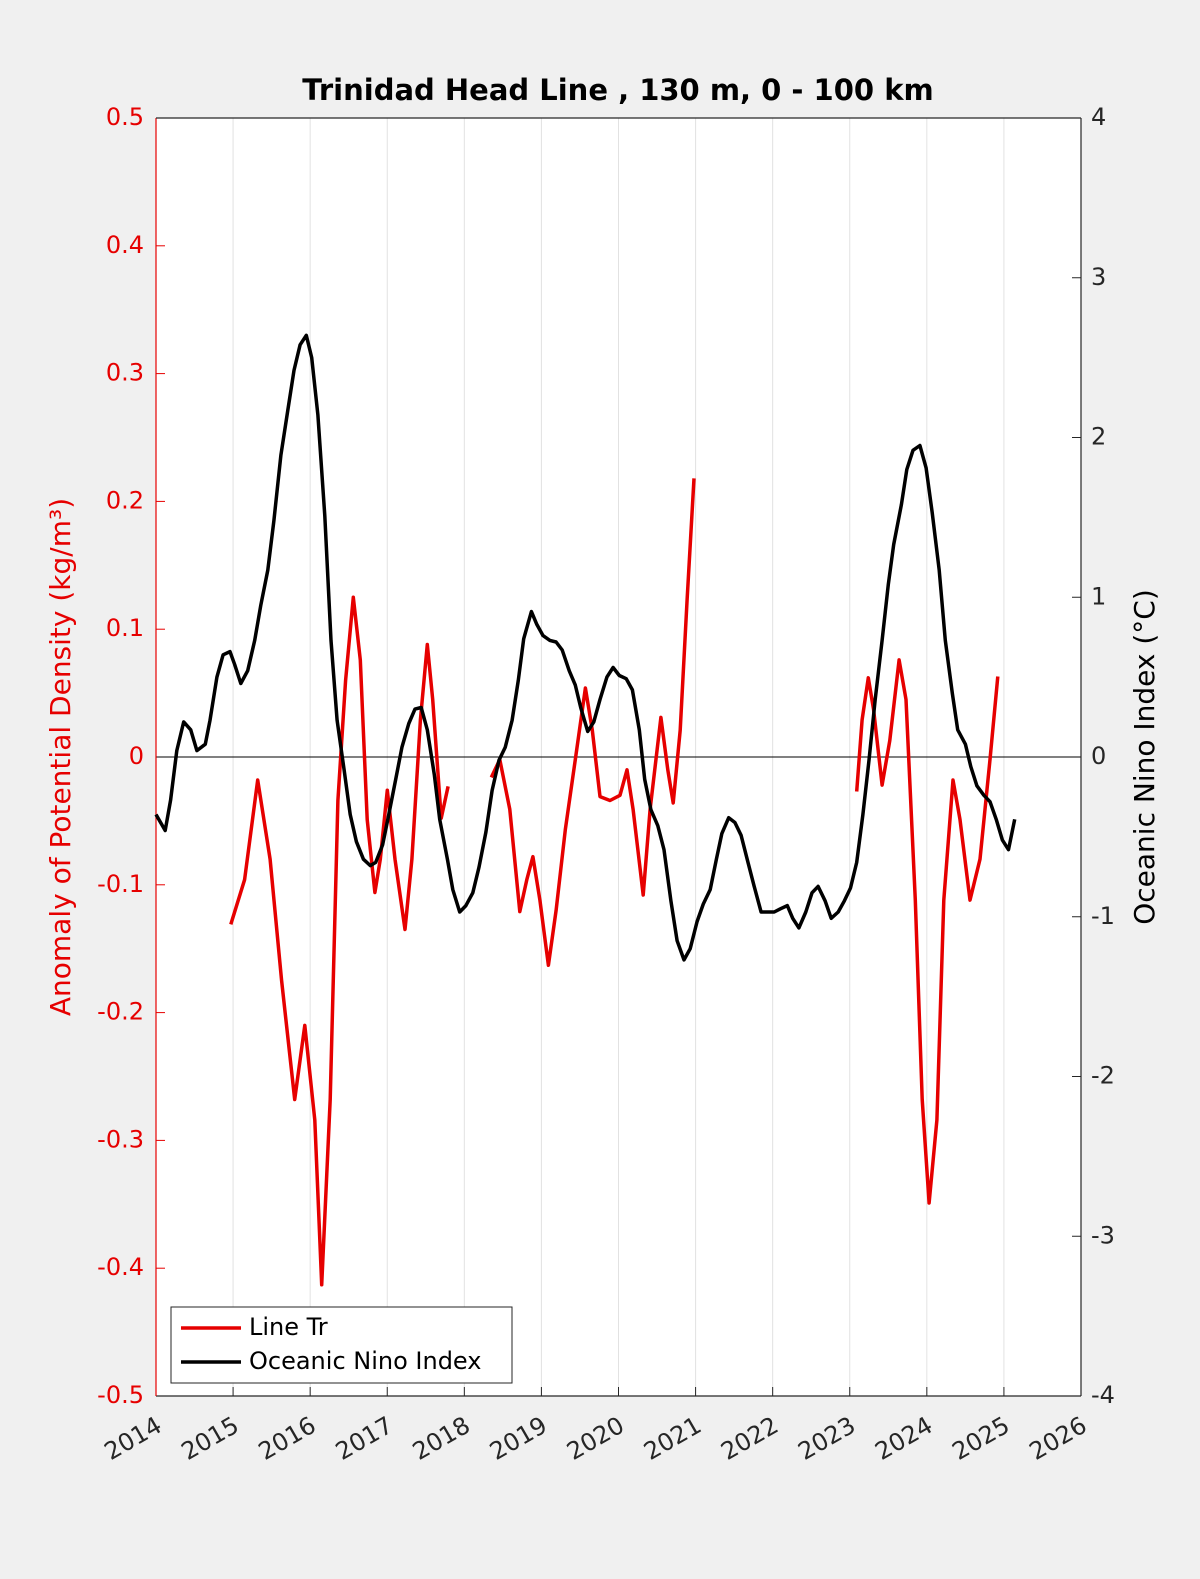  What do you see at coordinates (120, 1139) in the screenshot?
I see `y-tick-label: -0.3` at bounding box center [120, 1139].